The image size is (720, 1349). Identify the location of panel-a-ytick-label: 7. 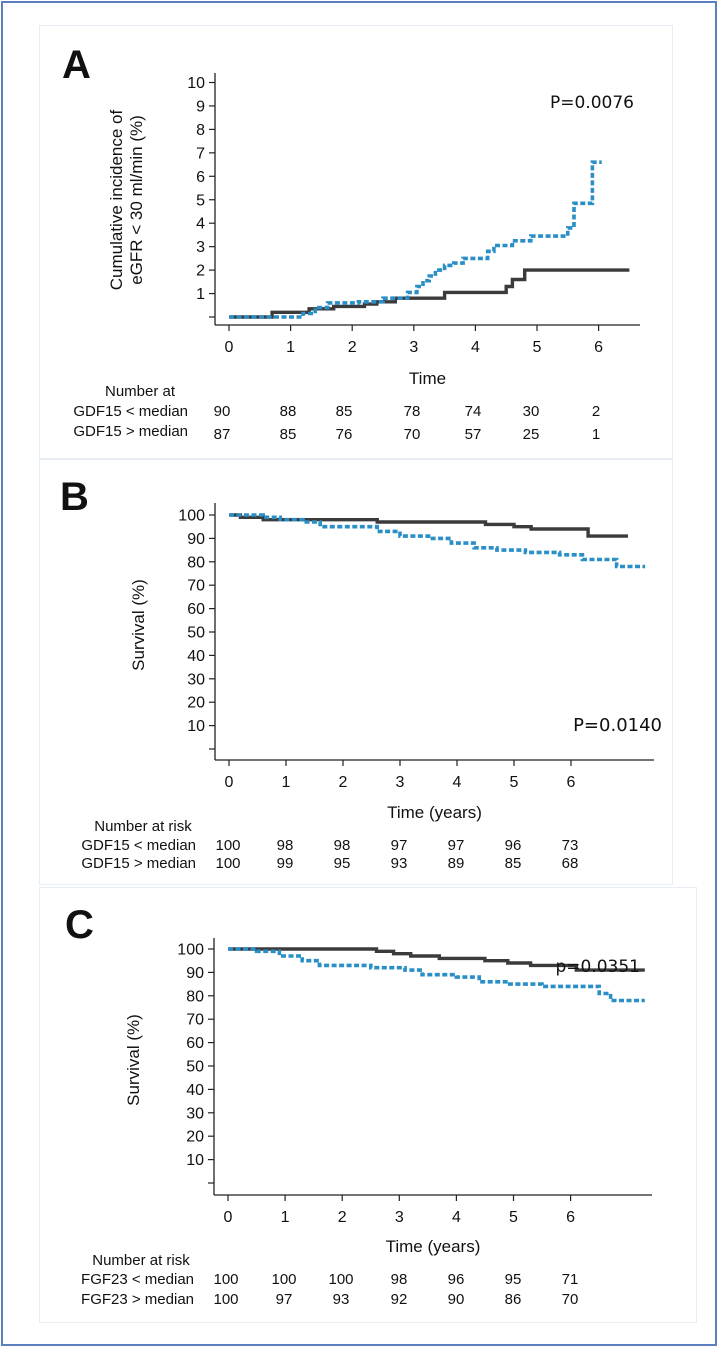
(200, 153).